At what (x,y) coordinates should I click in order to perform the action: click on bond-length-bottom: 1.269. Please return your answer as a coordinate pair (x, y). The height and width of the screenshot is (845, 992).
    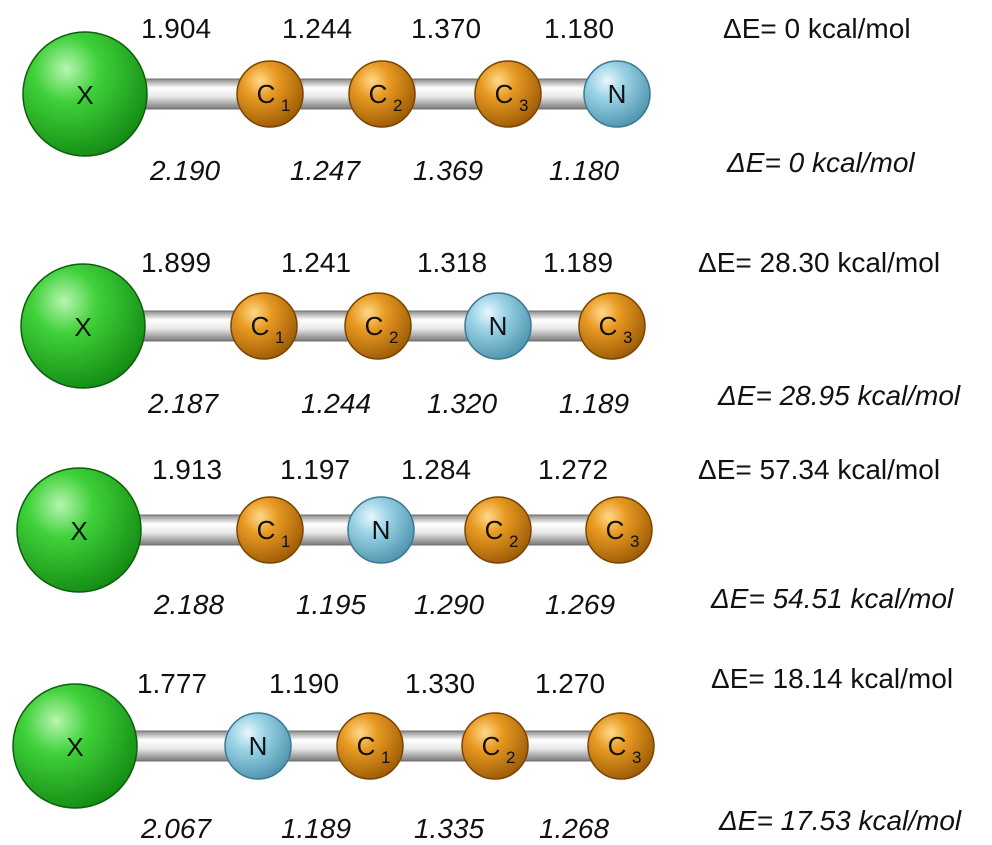
    Looking at the image, I should click on (580, 604).